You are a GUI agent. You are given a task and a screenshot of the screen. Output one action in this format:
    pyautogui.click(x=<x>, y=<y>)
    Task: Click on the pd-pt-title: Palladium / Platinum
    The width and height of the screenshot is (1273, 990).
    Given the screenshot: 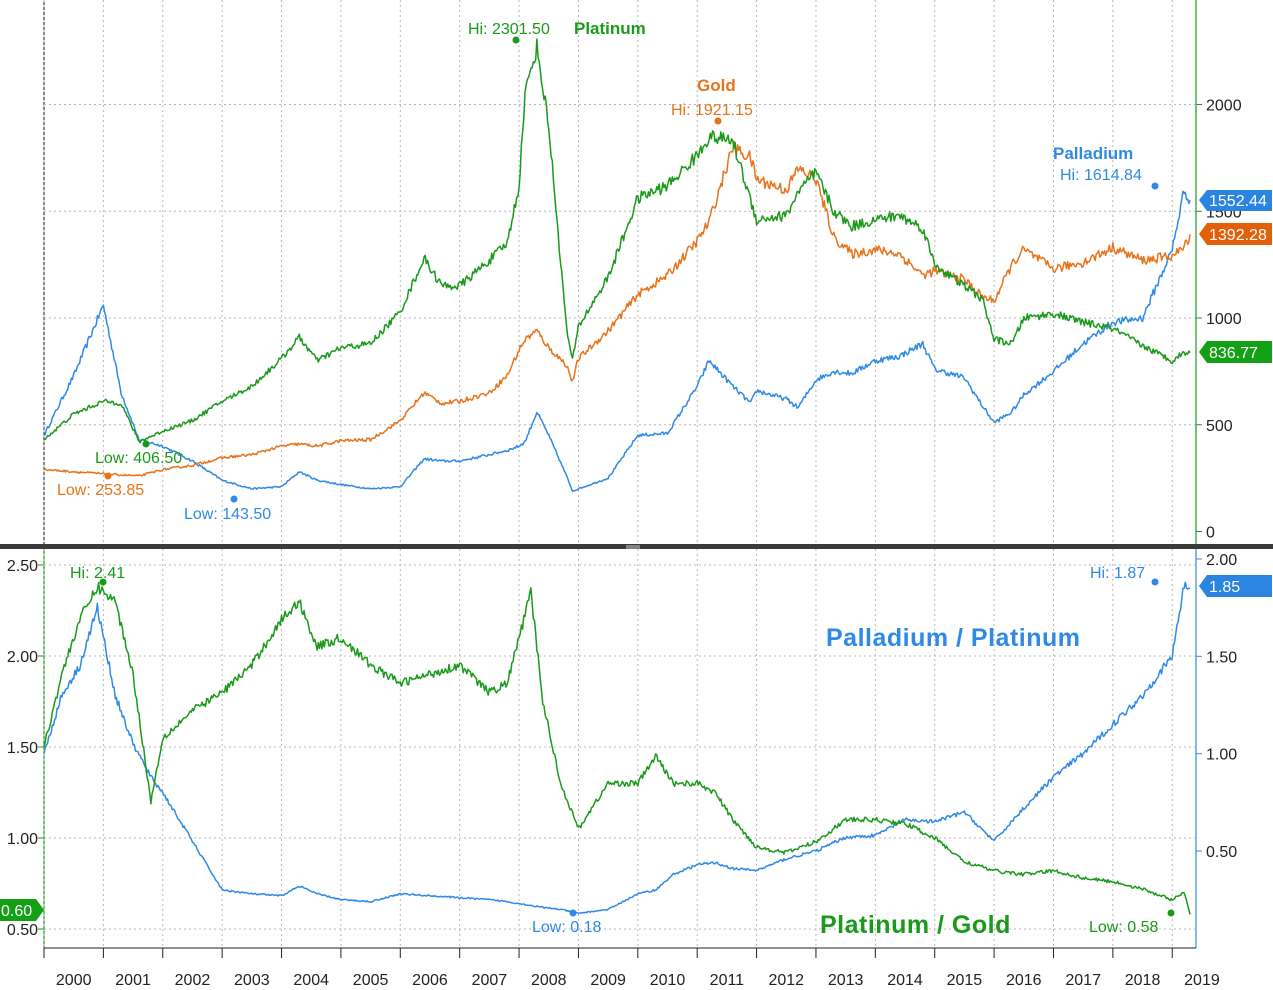 What is the action you would take?
    pyautogui.click(x=953, y=638)
    